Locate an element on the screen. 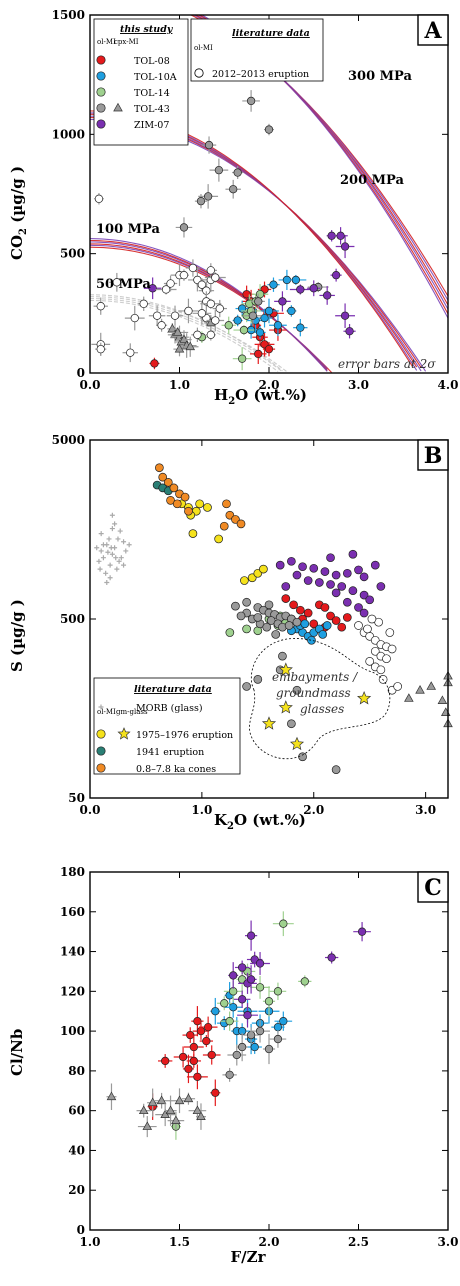 The width and height of the screenshot is (460, 1286). panel-b-tag-box is located at coordinates (433, 455).